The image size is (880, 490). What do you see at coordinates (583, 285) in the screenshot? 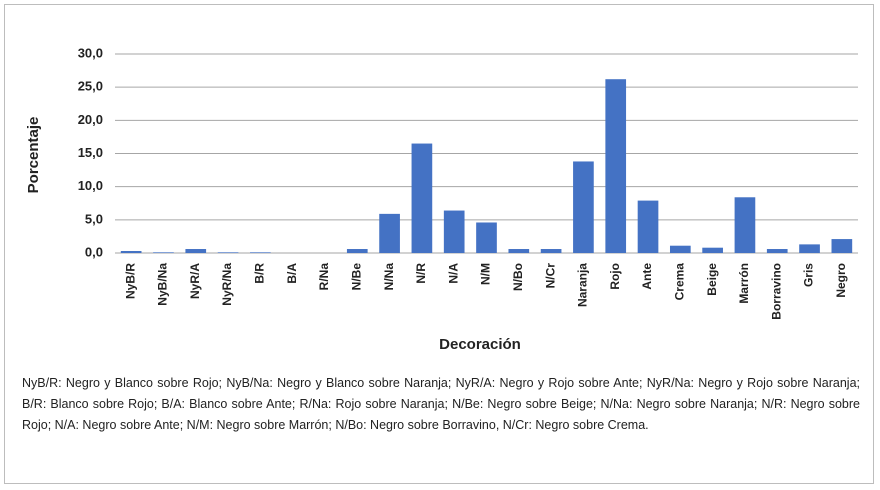
I see `x-tick-label: Naranja` at bounding box center [583, 285].